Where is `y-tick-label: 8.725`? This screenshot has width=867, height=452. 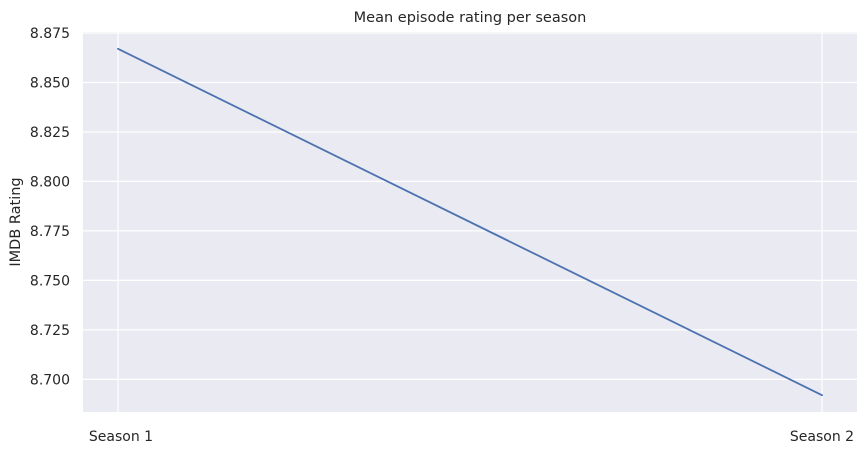 y-tick-label: 8.725 is located at coordinates (50, 331).